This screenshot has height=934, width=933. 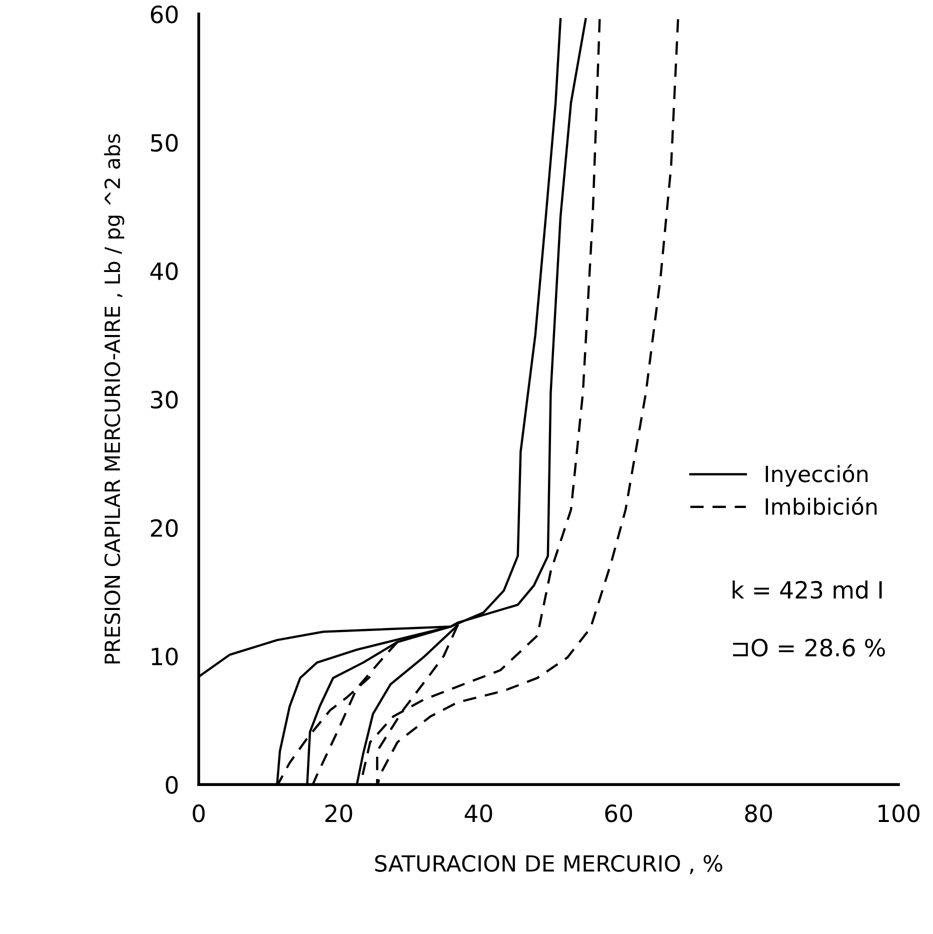 I want to click on x-tick-label: 80, so click(x=758, y=813).